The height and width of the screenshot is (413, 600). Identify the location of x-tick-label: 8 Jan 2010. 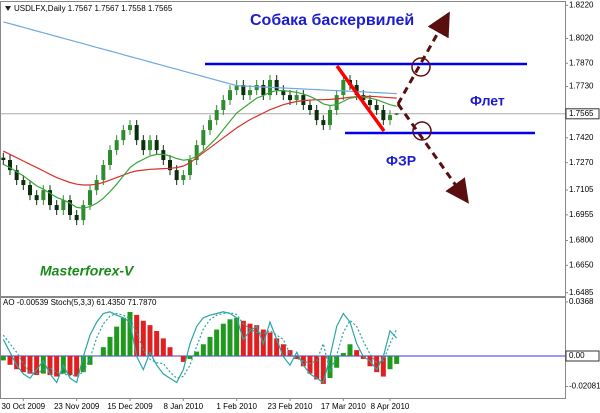
(184, 406).